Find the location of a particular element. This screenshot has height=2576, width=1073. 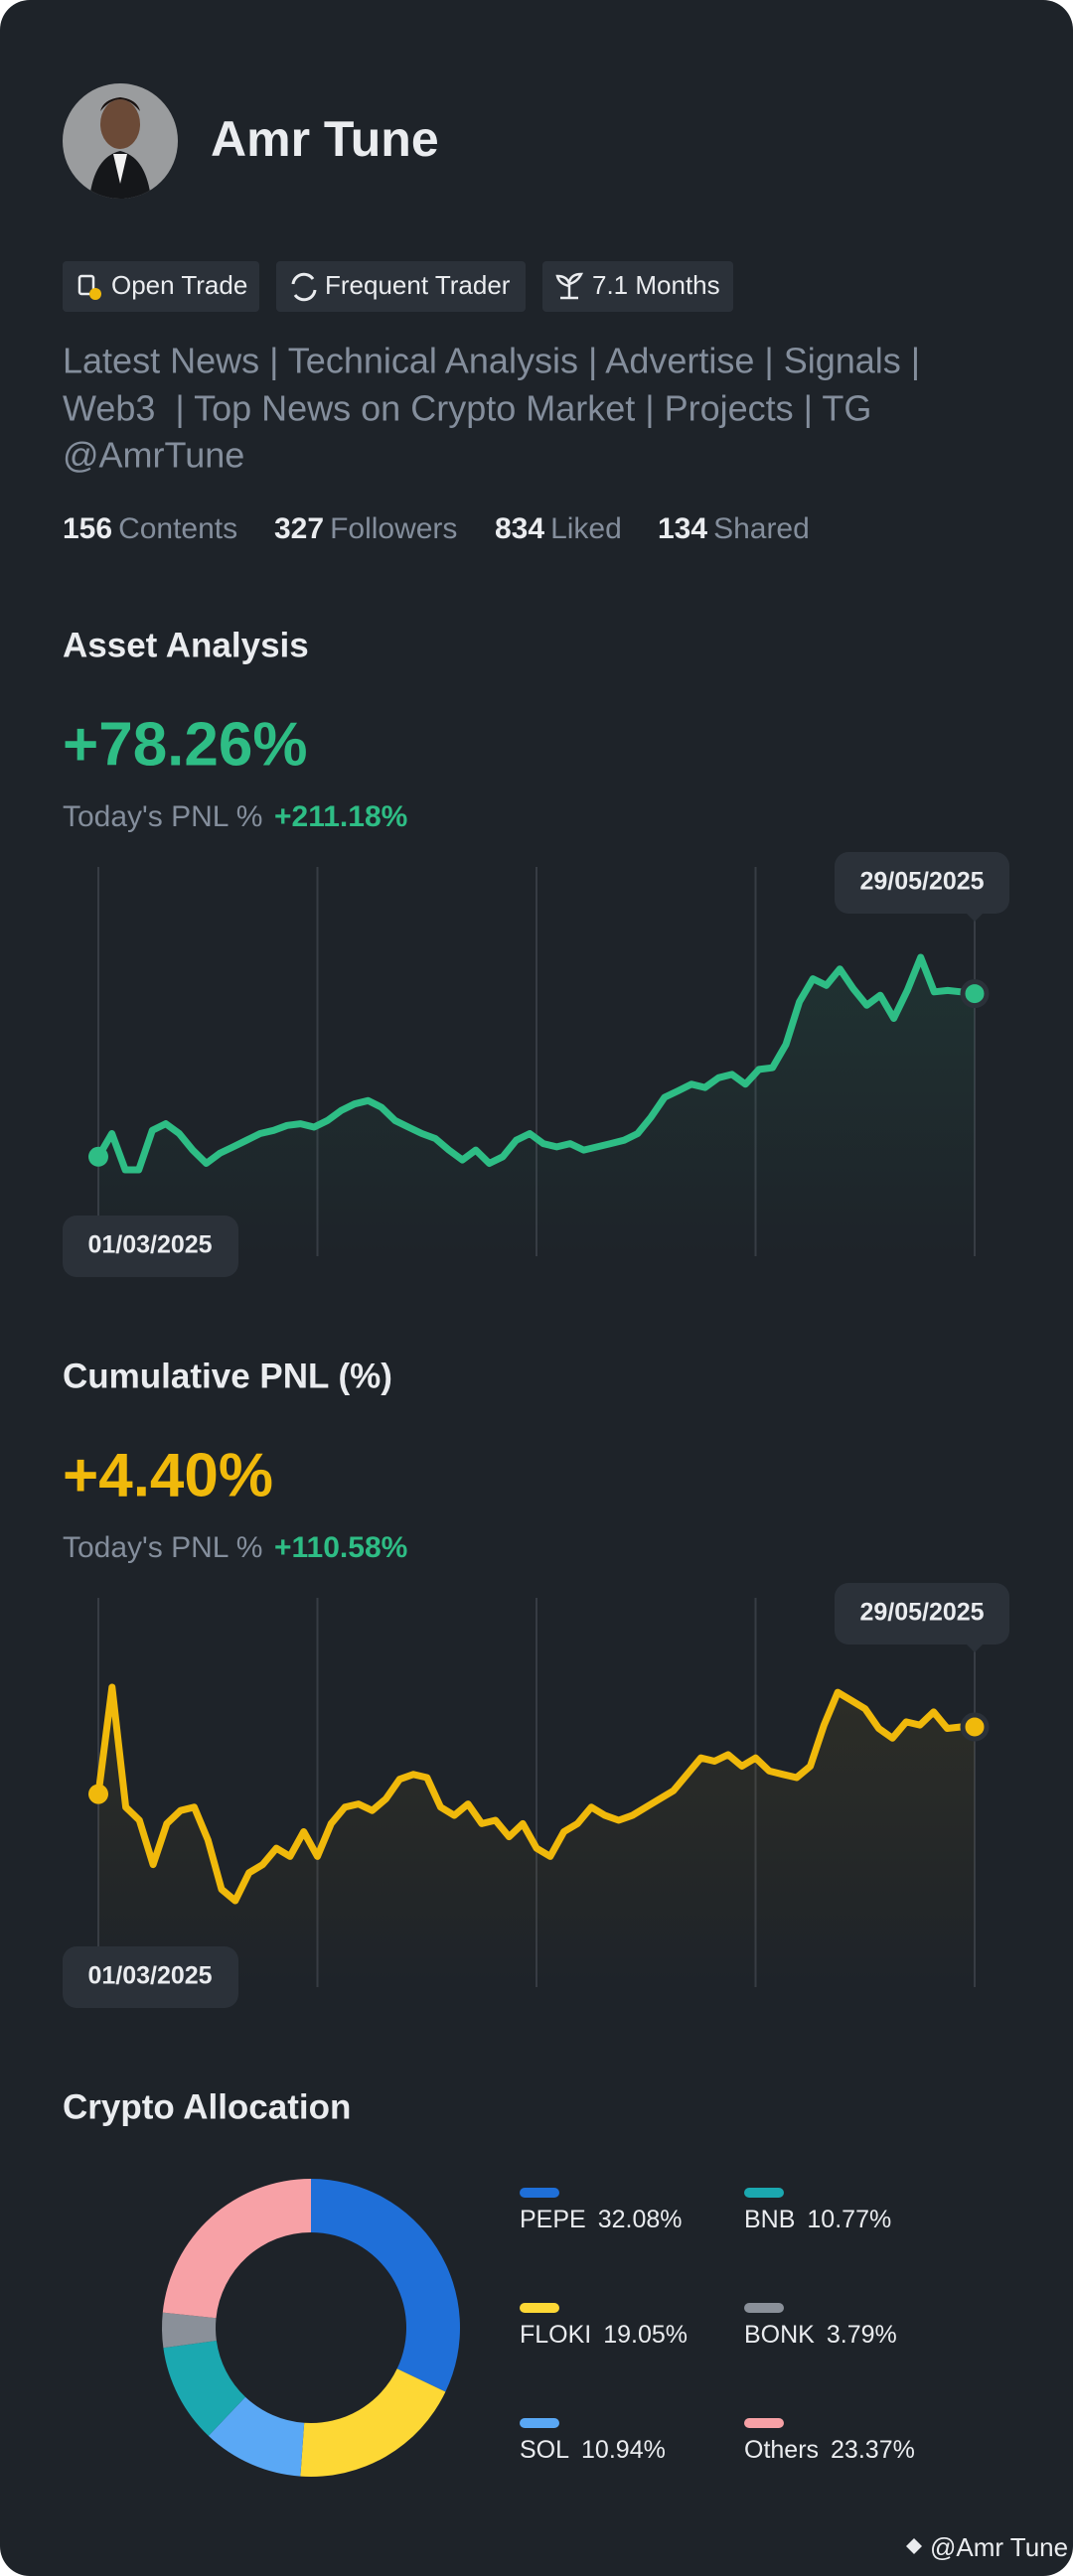

pnl-value: +110.58% is located at coordinates (340, 1547).